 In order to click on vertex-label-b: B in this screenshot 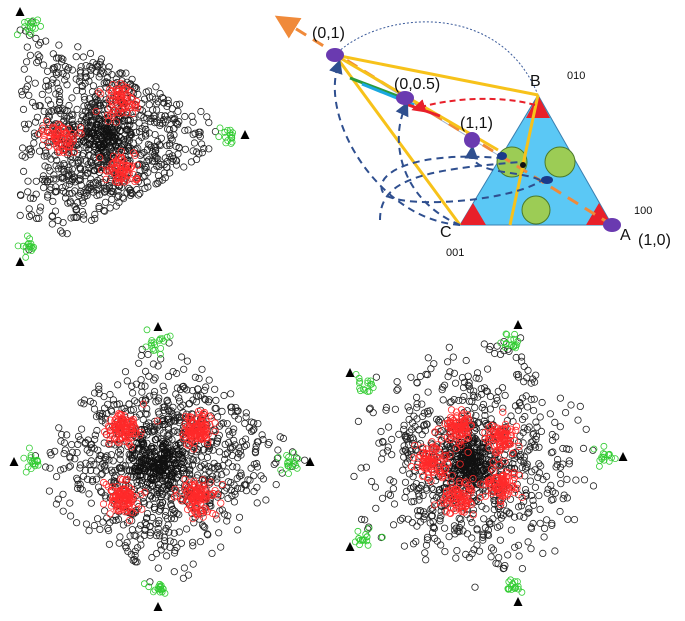, I will do `click(535, 81)`.